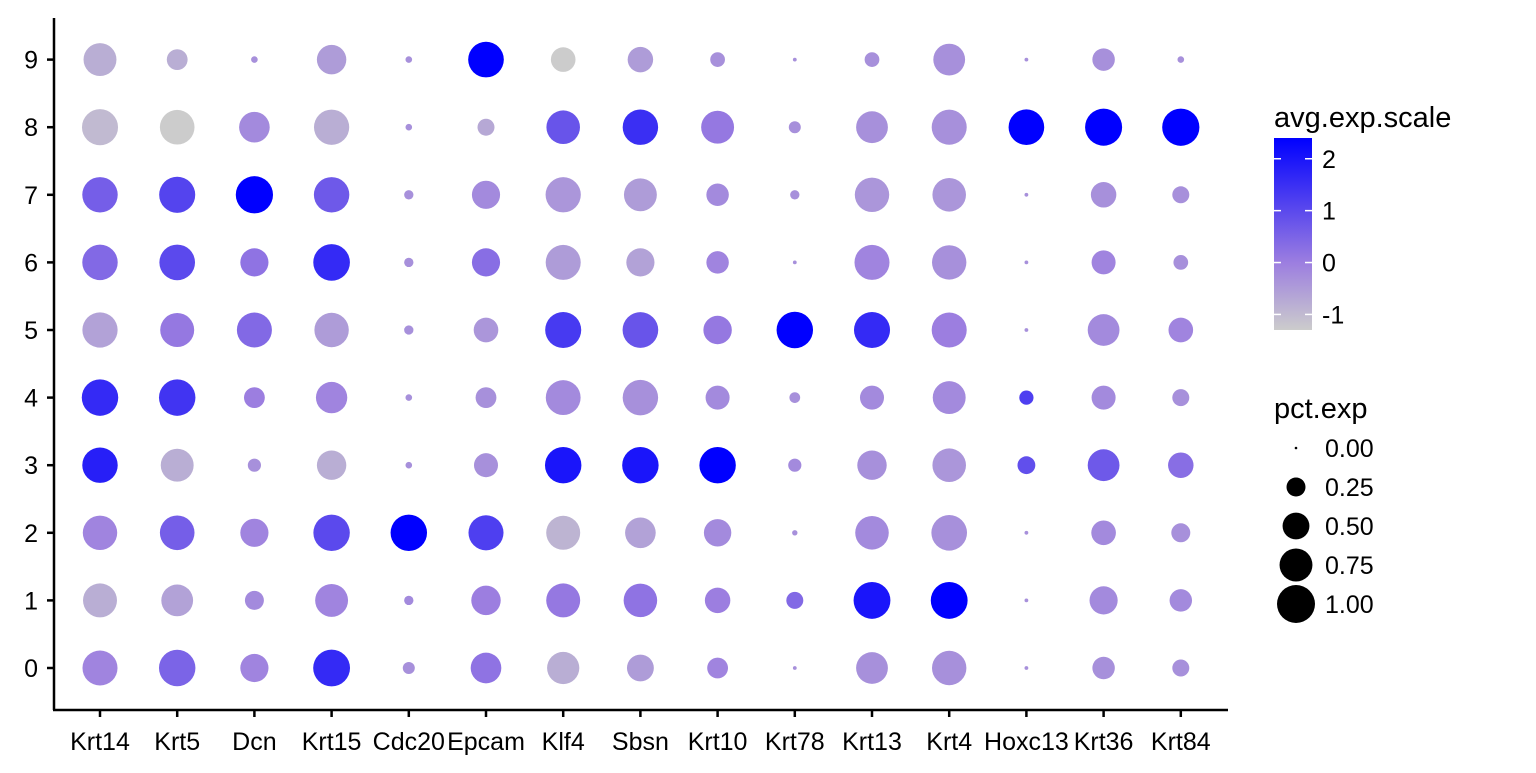  Describe the element at coordinates (332, 742) in the screenshot. I see `x-tick-label: Krt15` at that location.